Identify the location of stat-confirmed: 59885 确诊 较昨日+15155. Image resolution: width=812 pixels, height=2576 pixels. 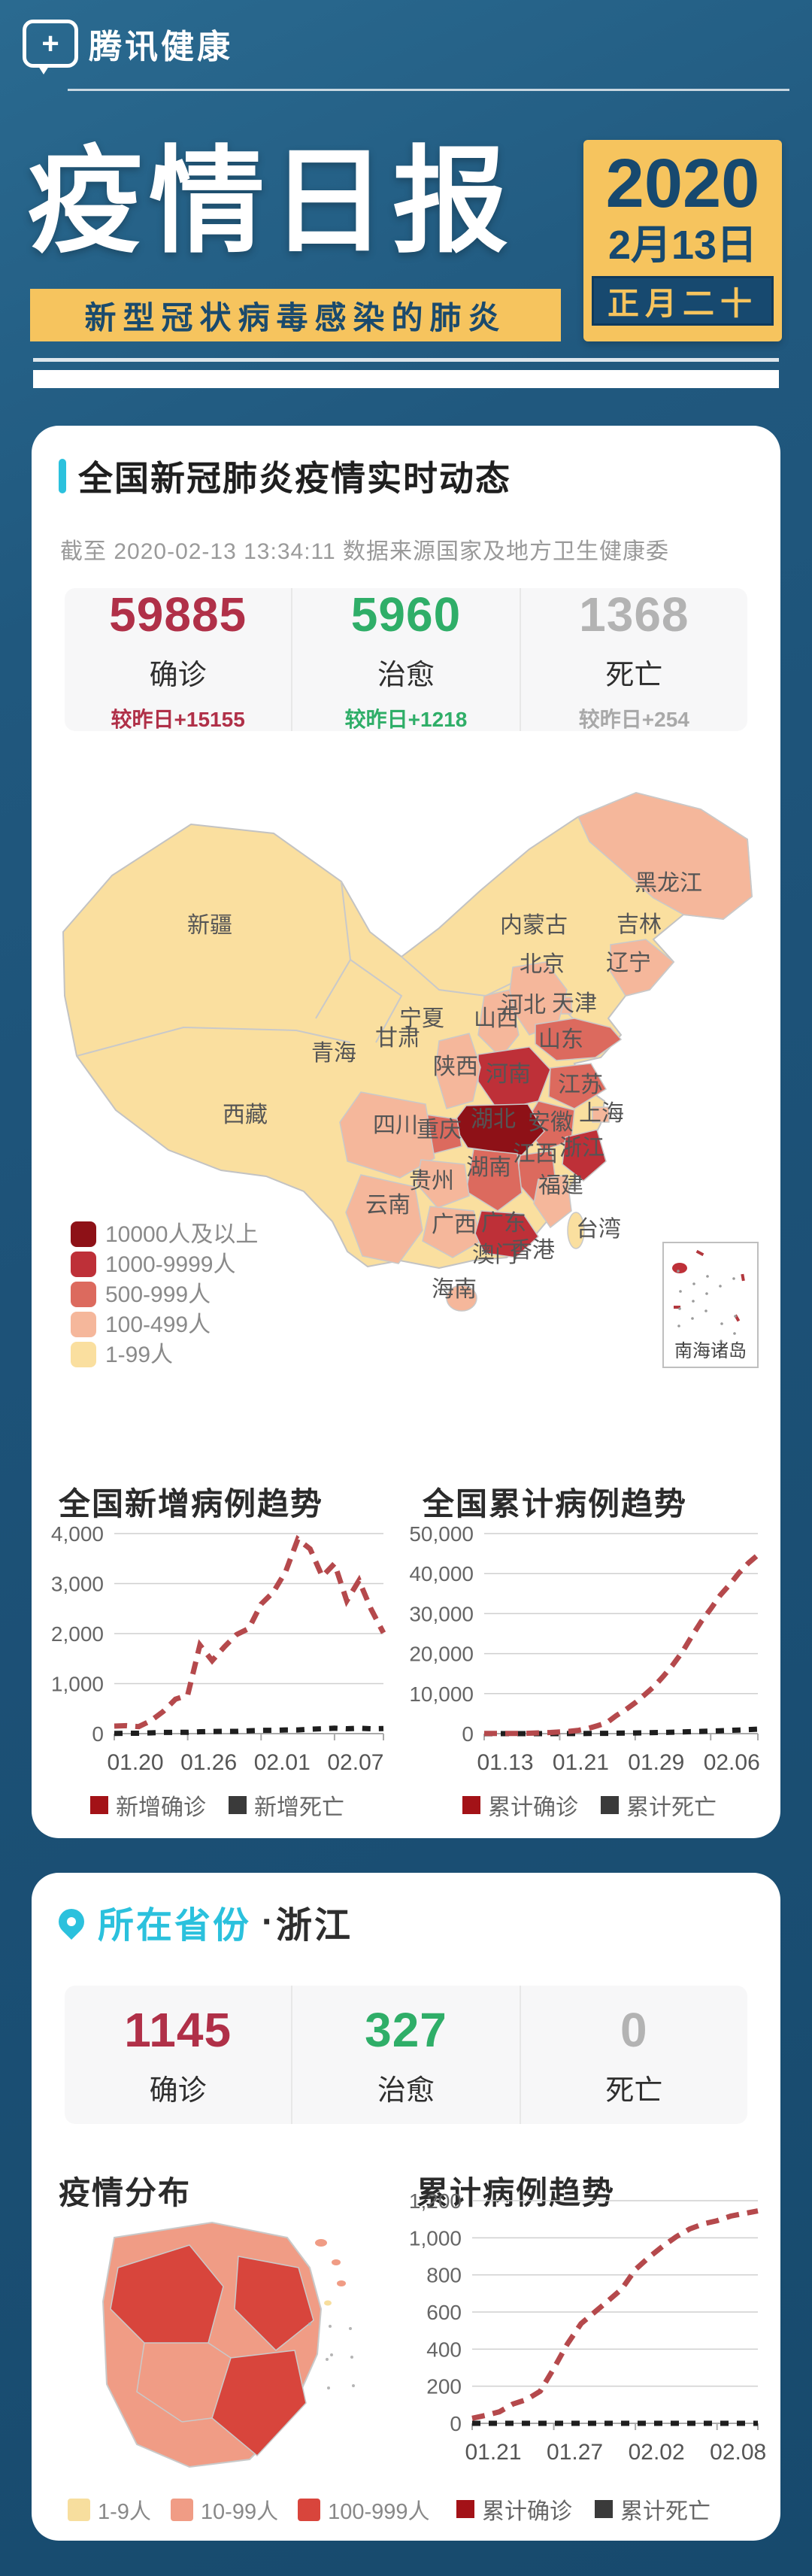
(178, 659).